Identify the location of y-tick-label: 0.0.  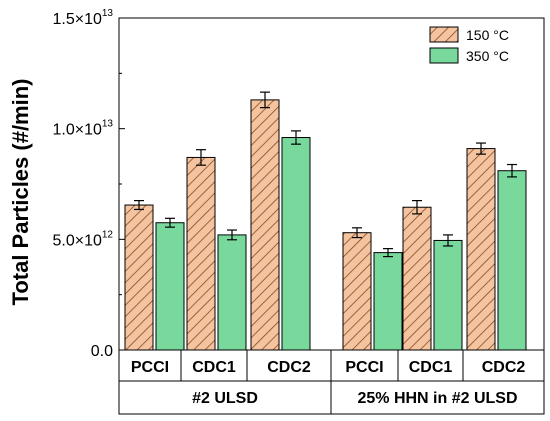
(102, 351).